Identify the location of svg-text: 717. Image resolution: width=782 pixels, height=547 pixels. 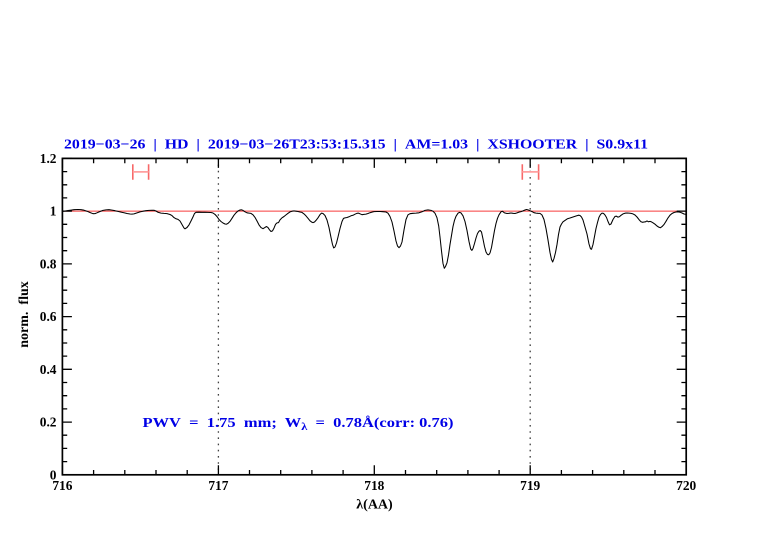
(218, 485).